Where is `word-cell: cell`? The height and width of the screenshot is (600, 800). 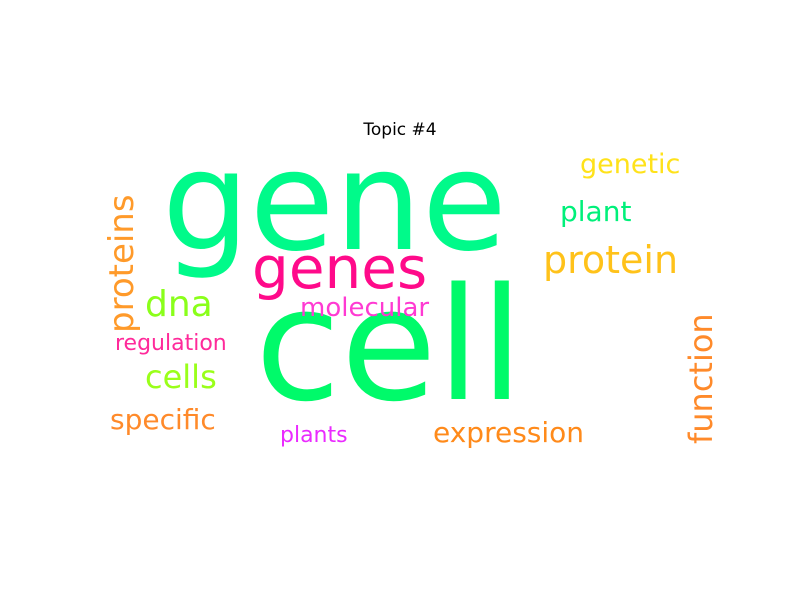 word-cell: cell is located at coordinates (389, 345).